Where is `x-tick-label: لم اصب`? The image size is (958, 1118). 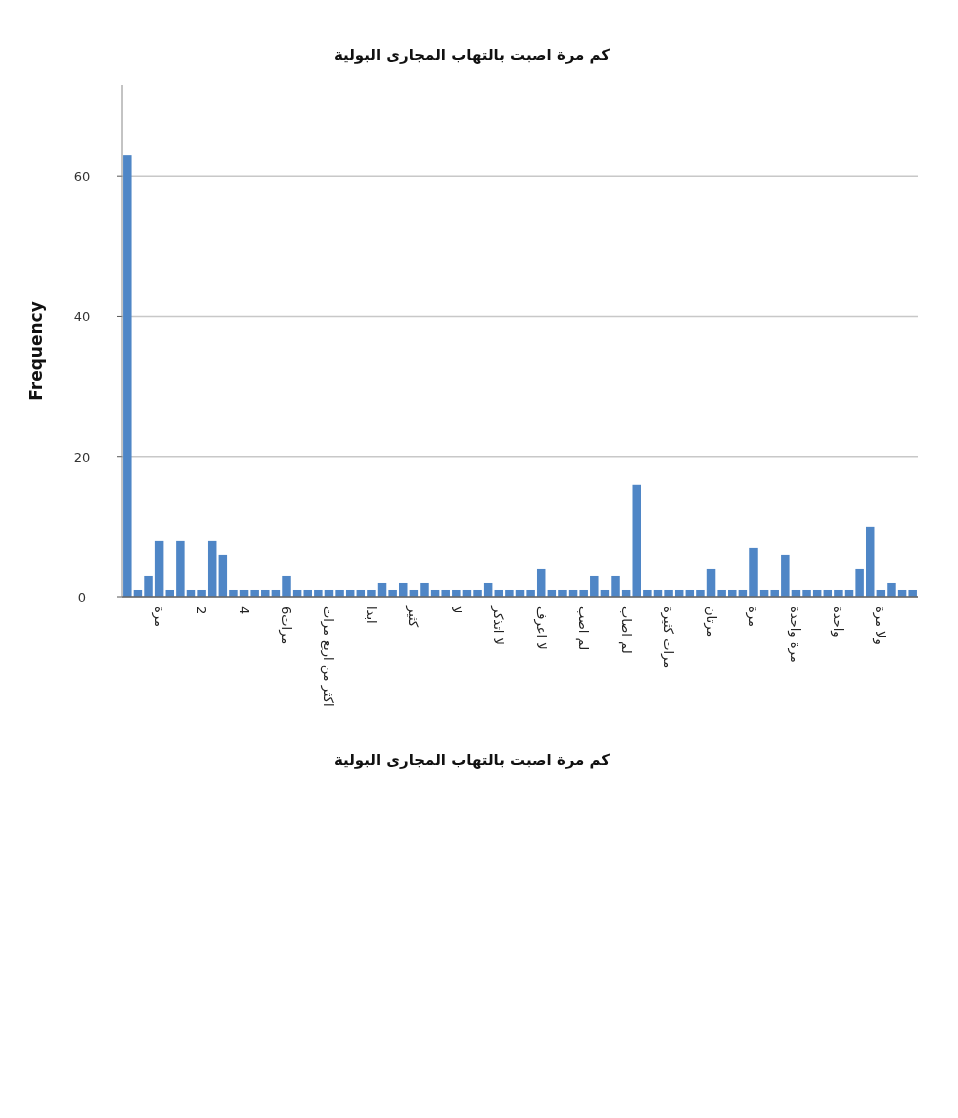
x-tick-label: لم اصب is located at coordinates (583, 628).